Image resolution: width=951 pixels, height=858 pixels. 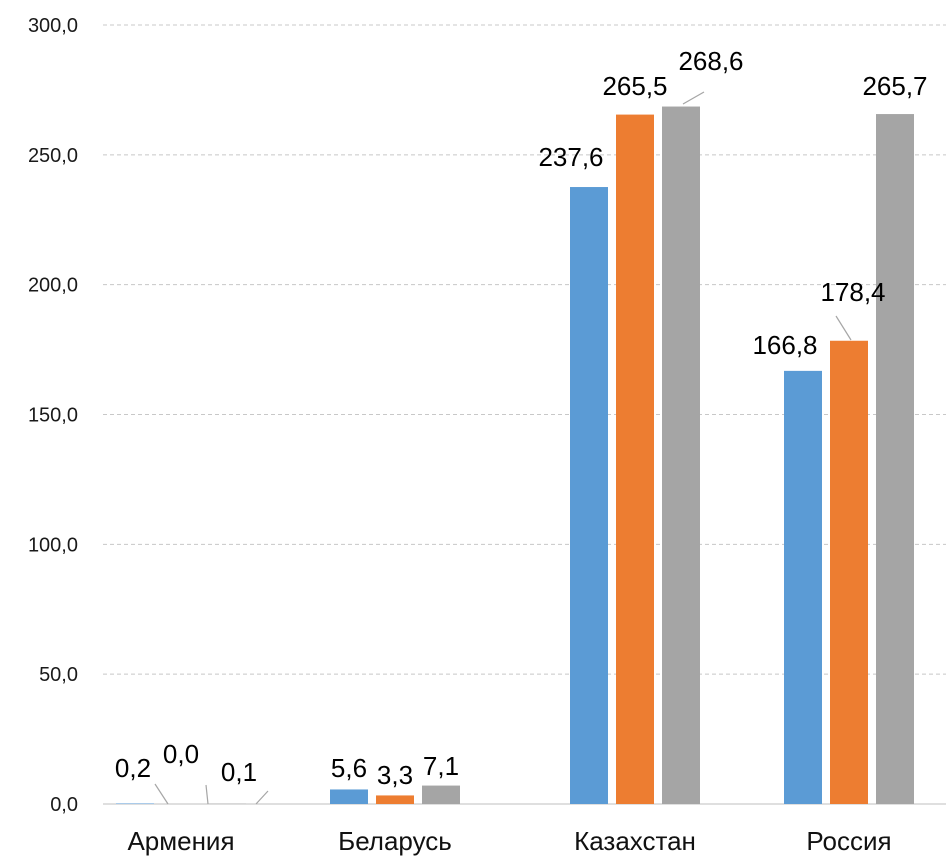 What do you see at coordinates (53, 156) in the screenshot?
I see `y-tick-label: 250,0` at bounding box center [53, 156].